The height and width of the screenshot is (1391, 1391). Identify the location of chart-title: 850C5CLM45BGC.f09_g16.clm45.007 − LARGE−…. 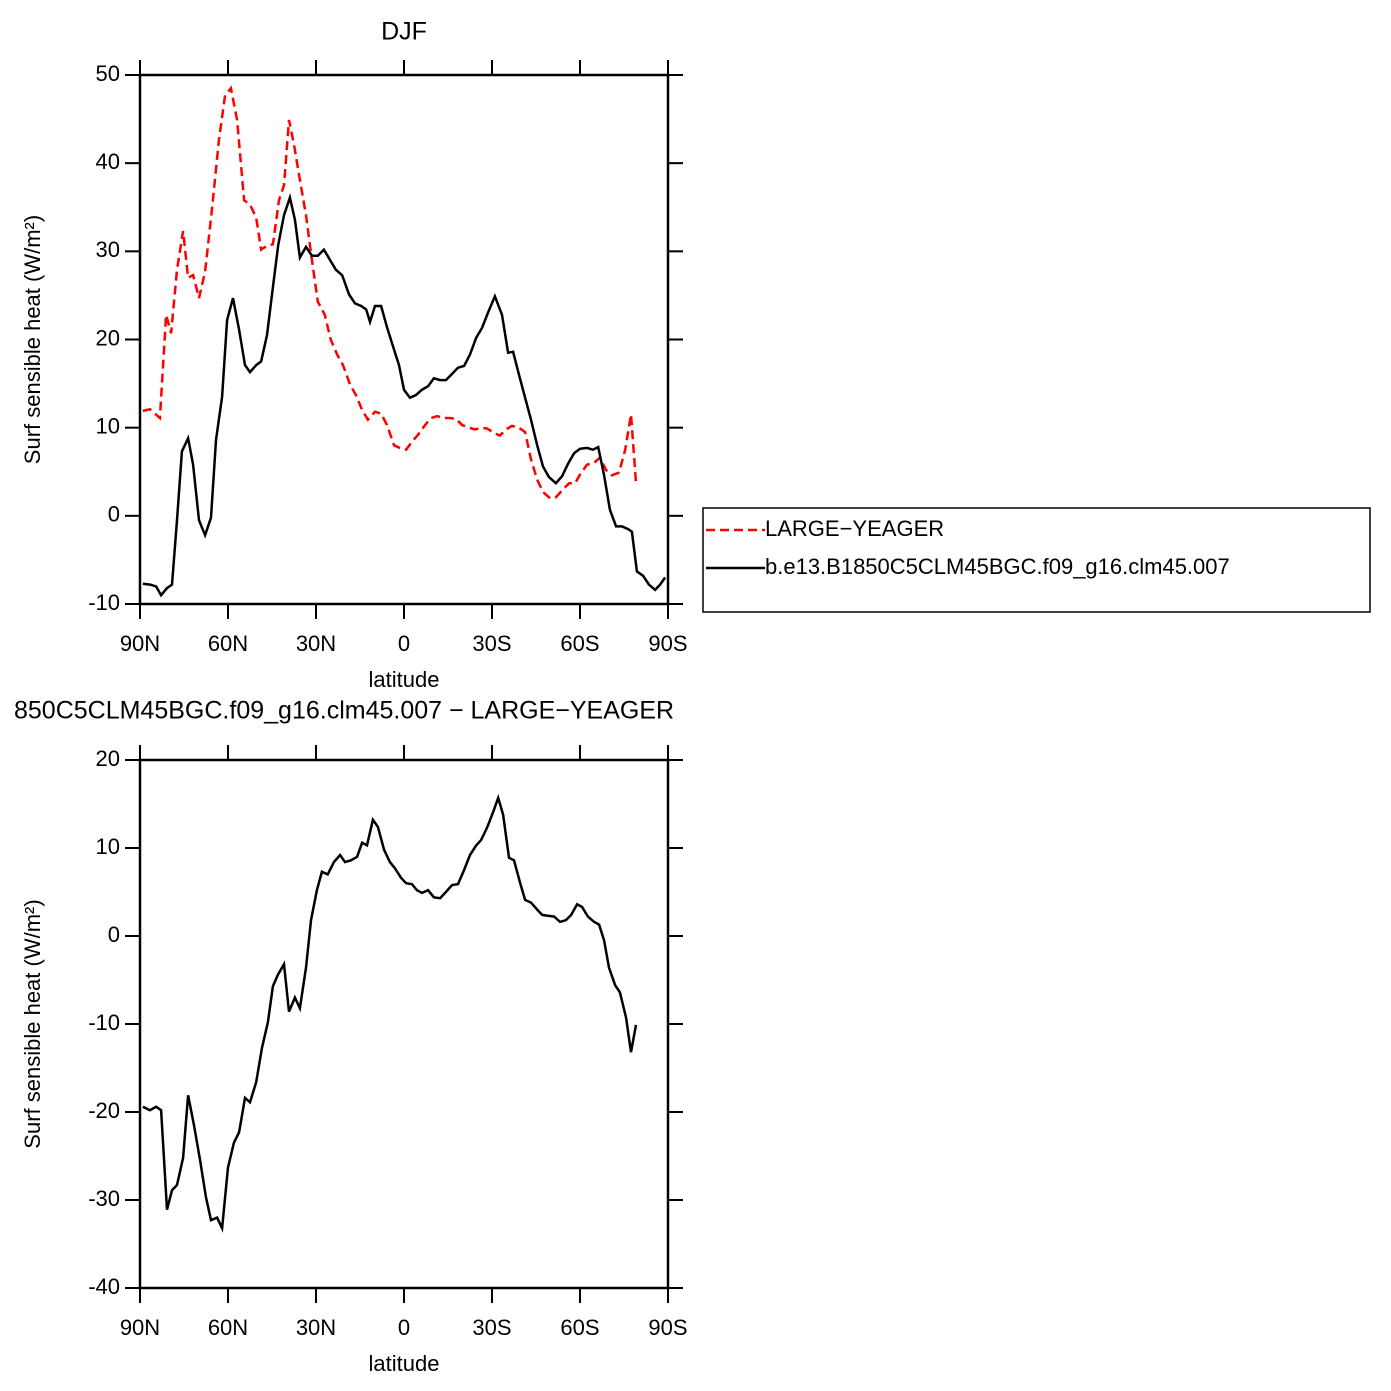
(344, 711).